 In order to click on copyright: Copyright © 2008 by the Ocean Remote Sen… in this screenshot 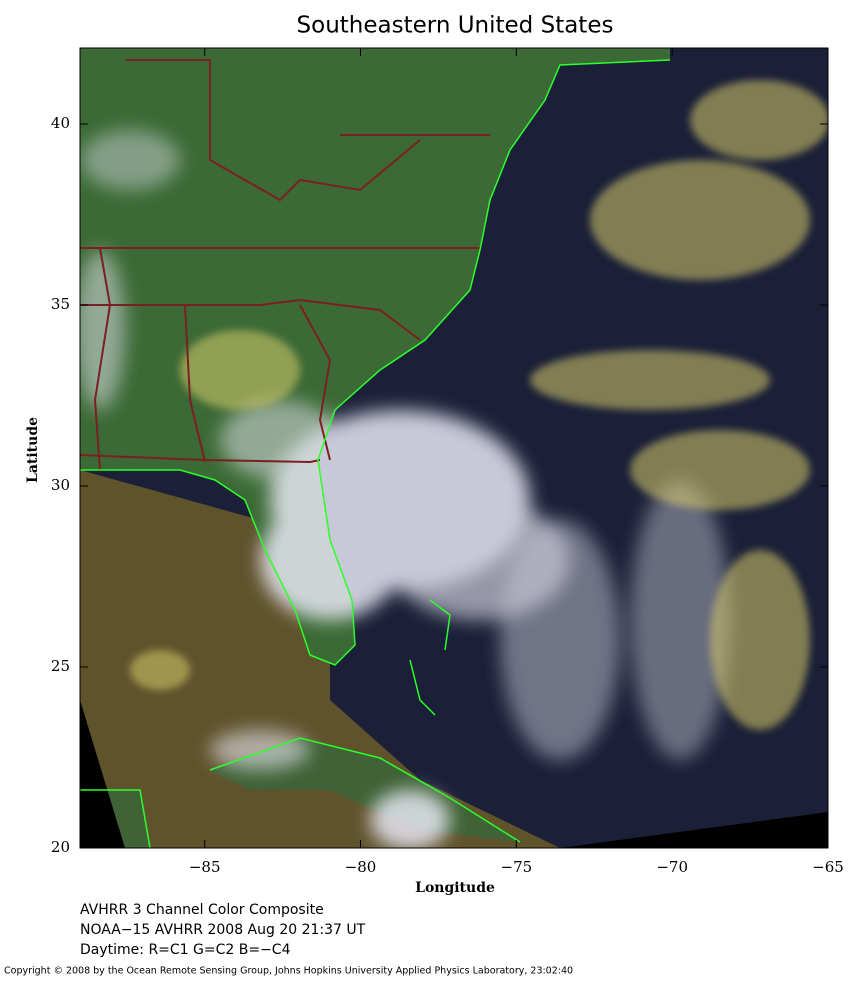, I will do `click(288, 971)`.